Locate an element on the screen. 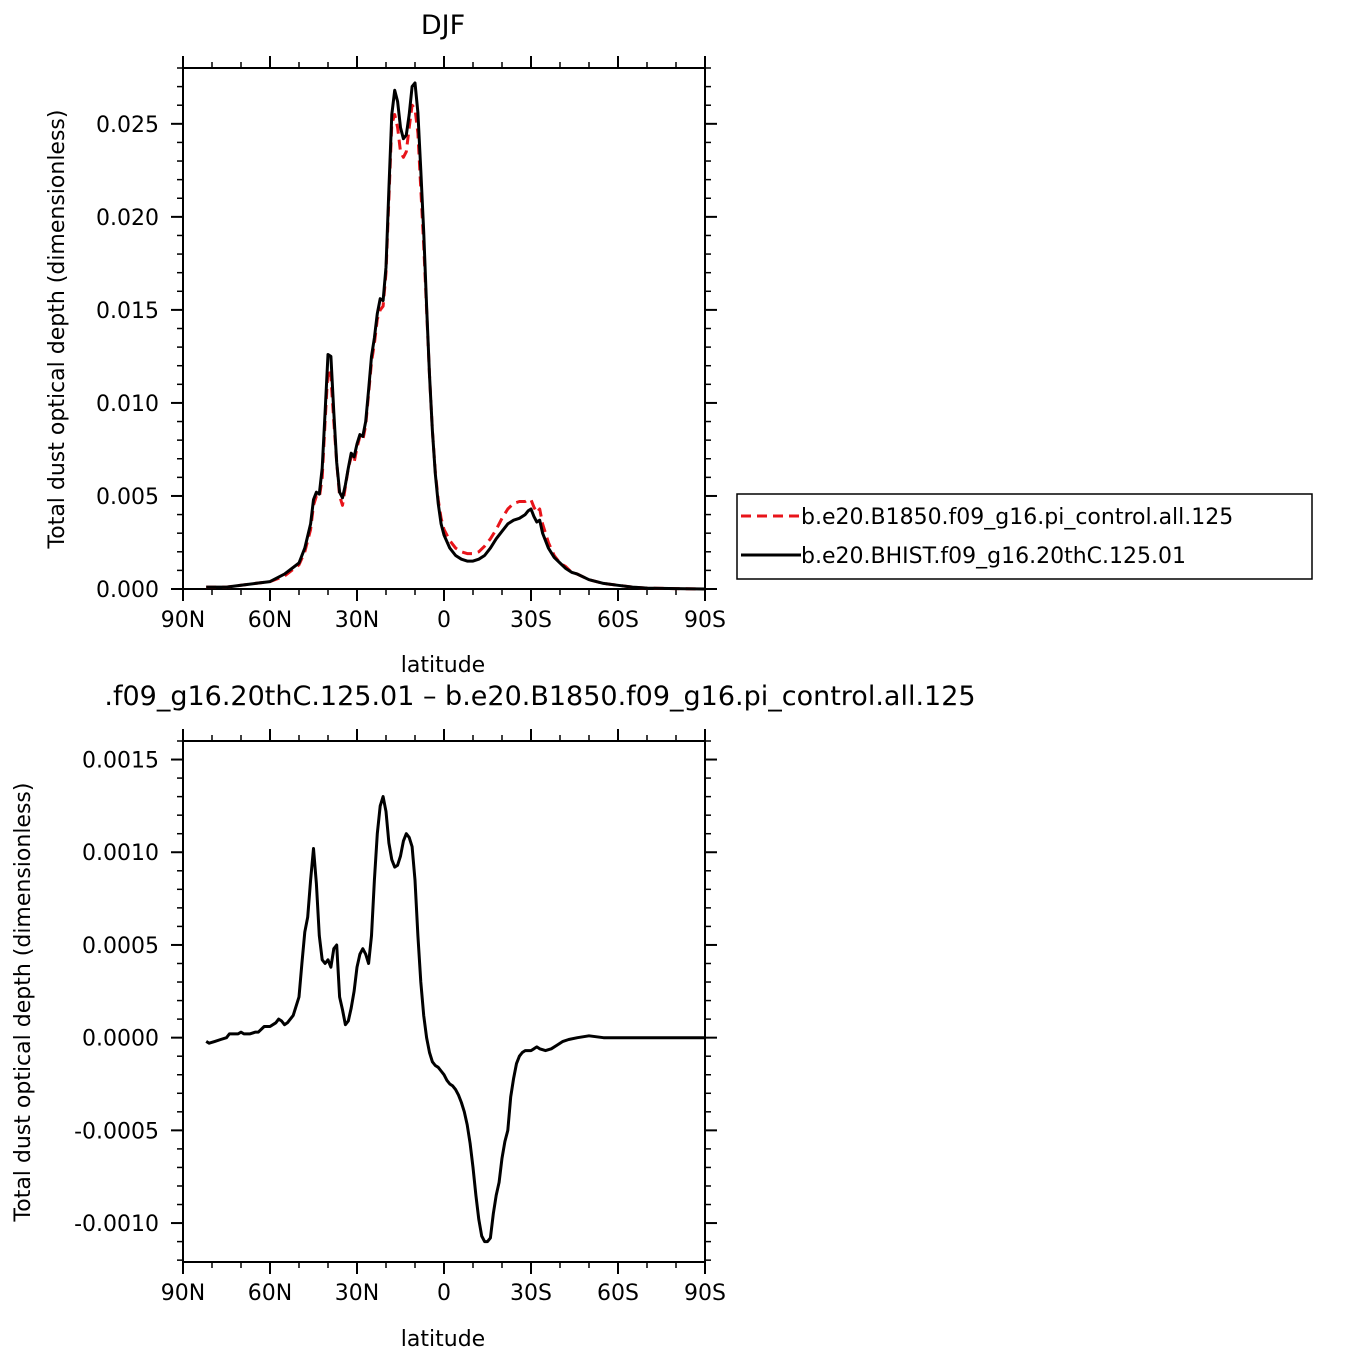 The height and width of the screenshot is (1358, 1358). y-tick-label: 0.010 is located at coordinates (127, 404).